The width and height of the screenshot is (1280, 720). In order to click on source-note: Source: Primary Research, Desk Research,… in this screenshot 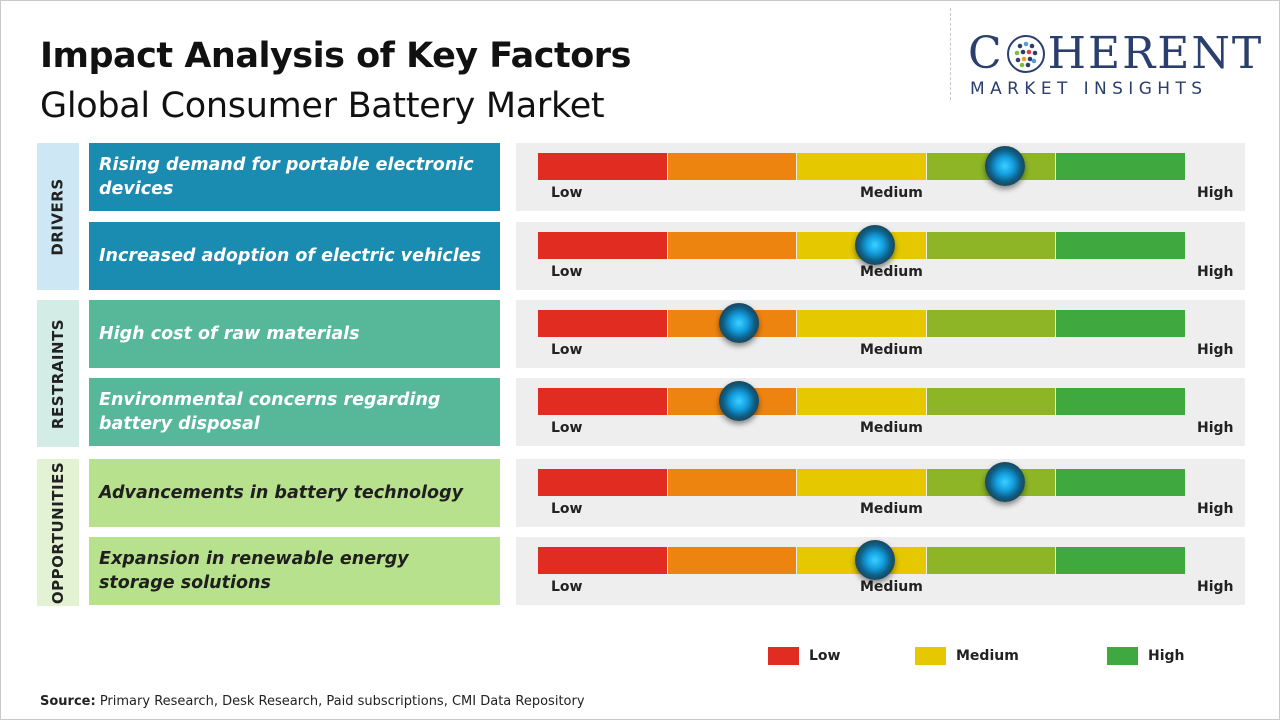, I will do `click(312, 701)`.